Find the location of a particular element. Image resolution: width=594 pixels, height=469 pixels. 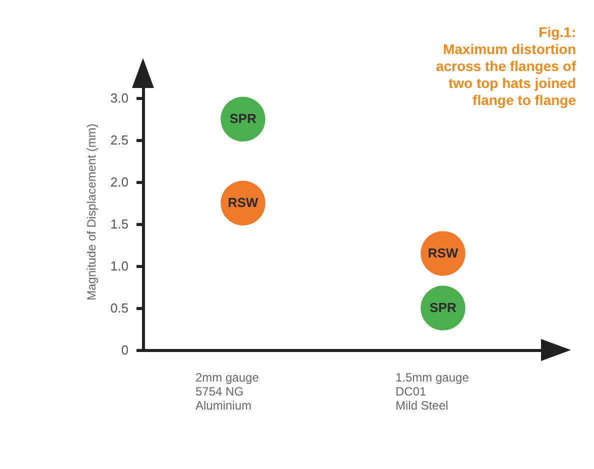

x-tick-label: 2mm gauge 5754 NG Aluminium is located at coordinates (228, 391).